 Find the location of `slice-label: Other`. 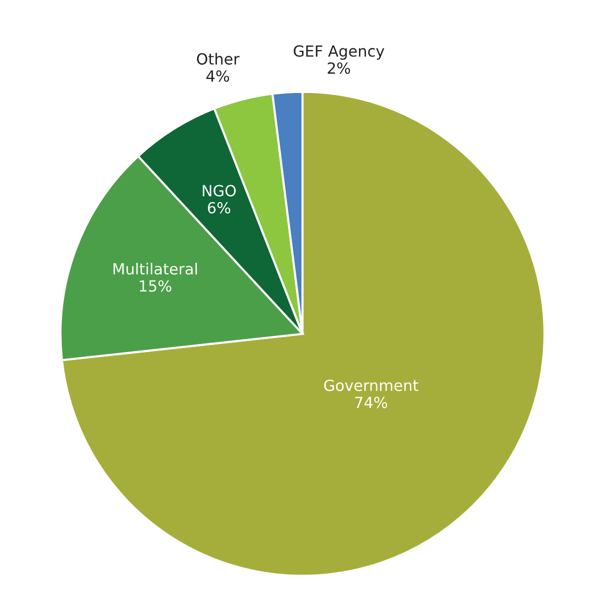

slice-label: Other is located at coordinates (218, 58).